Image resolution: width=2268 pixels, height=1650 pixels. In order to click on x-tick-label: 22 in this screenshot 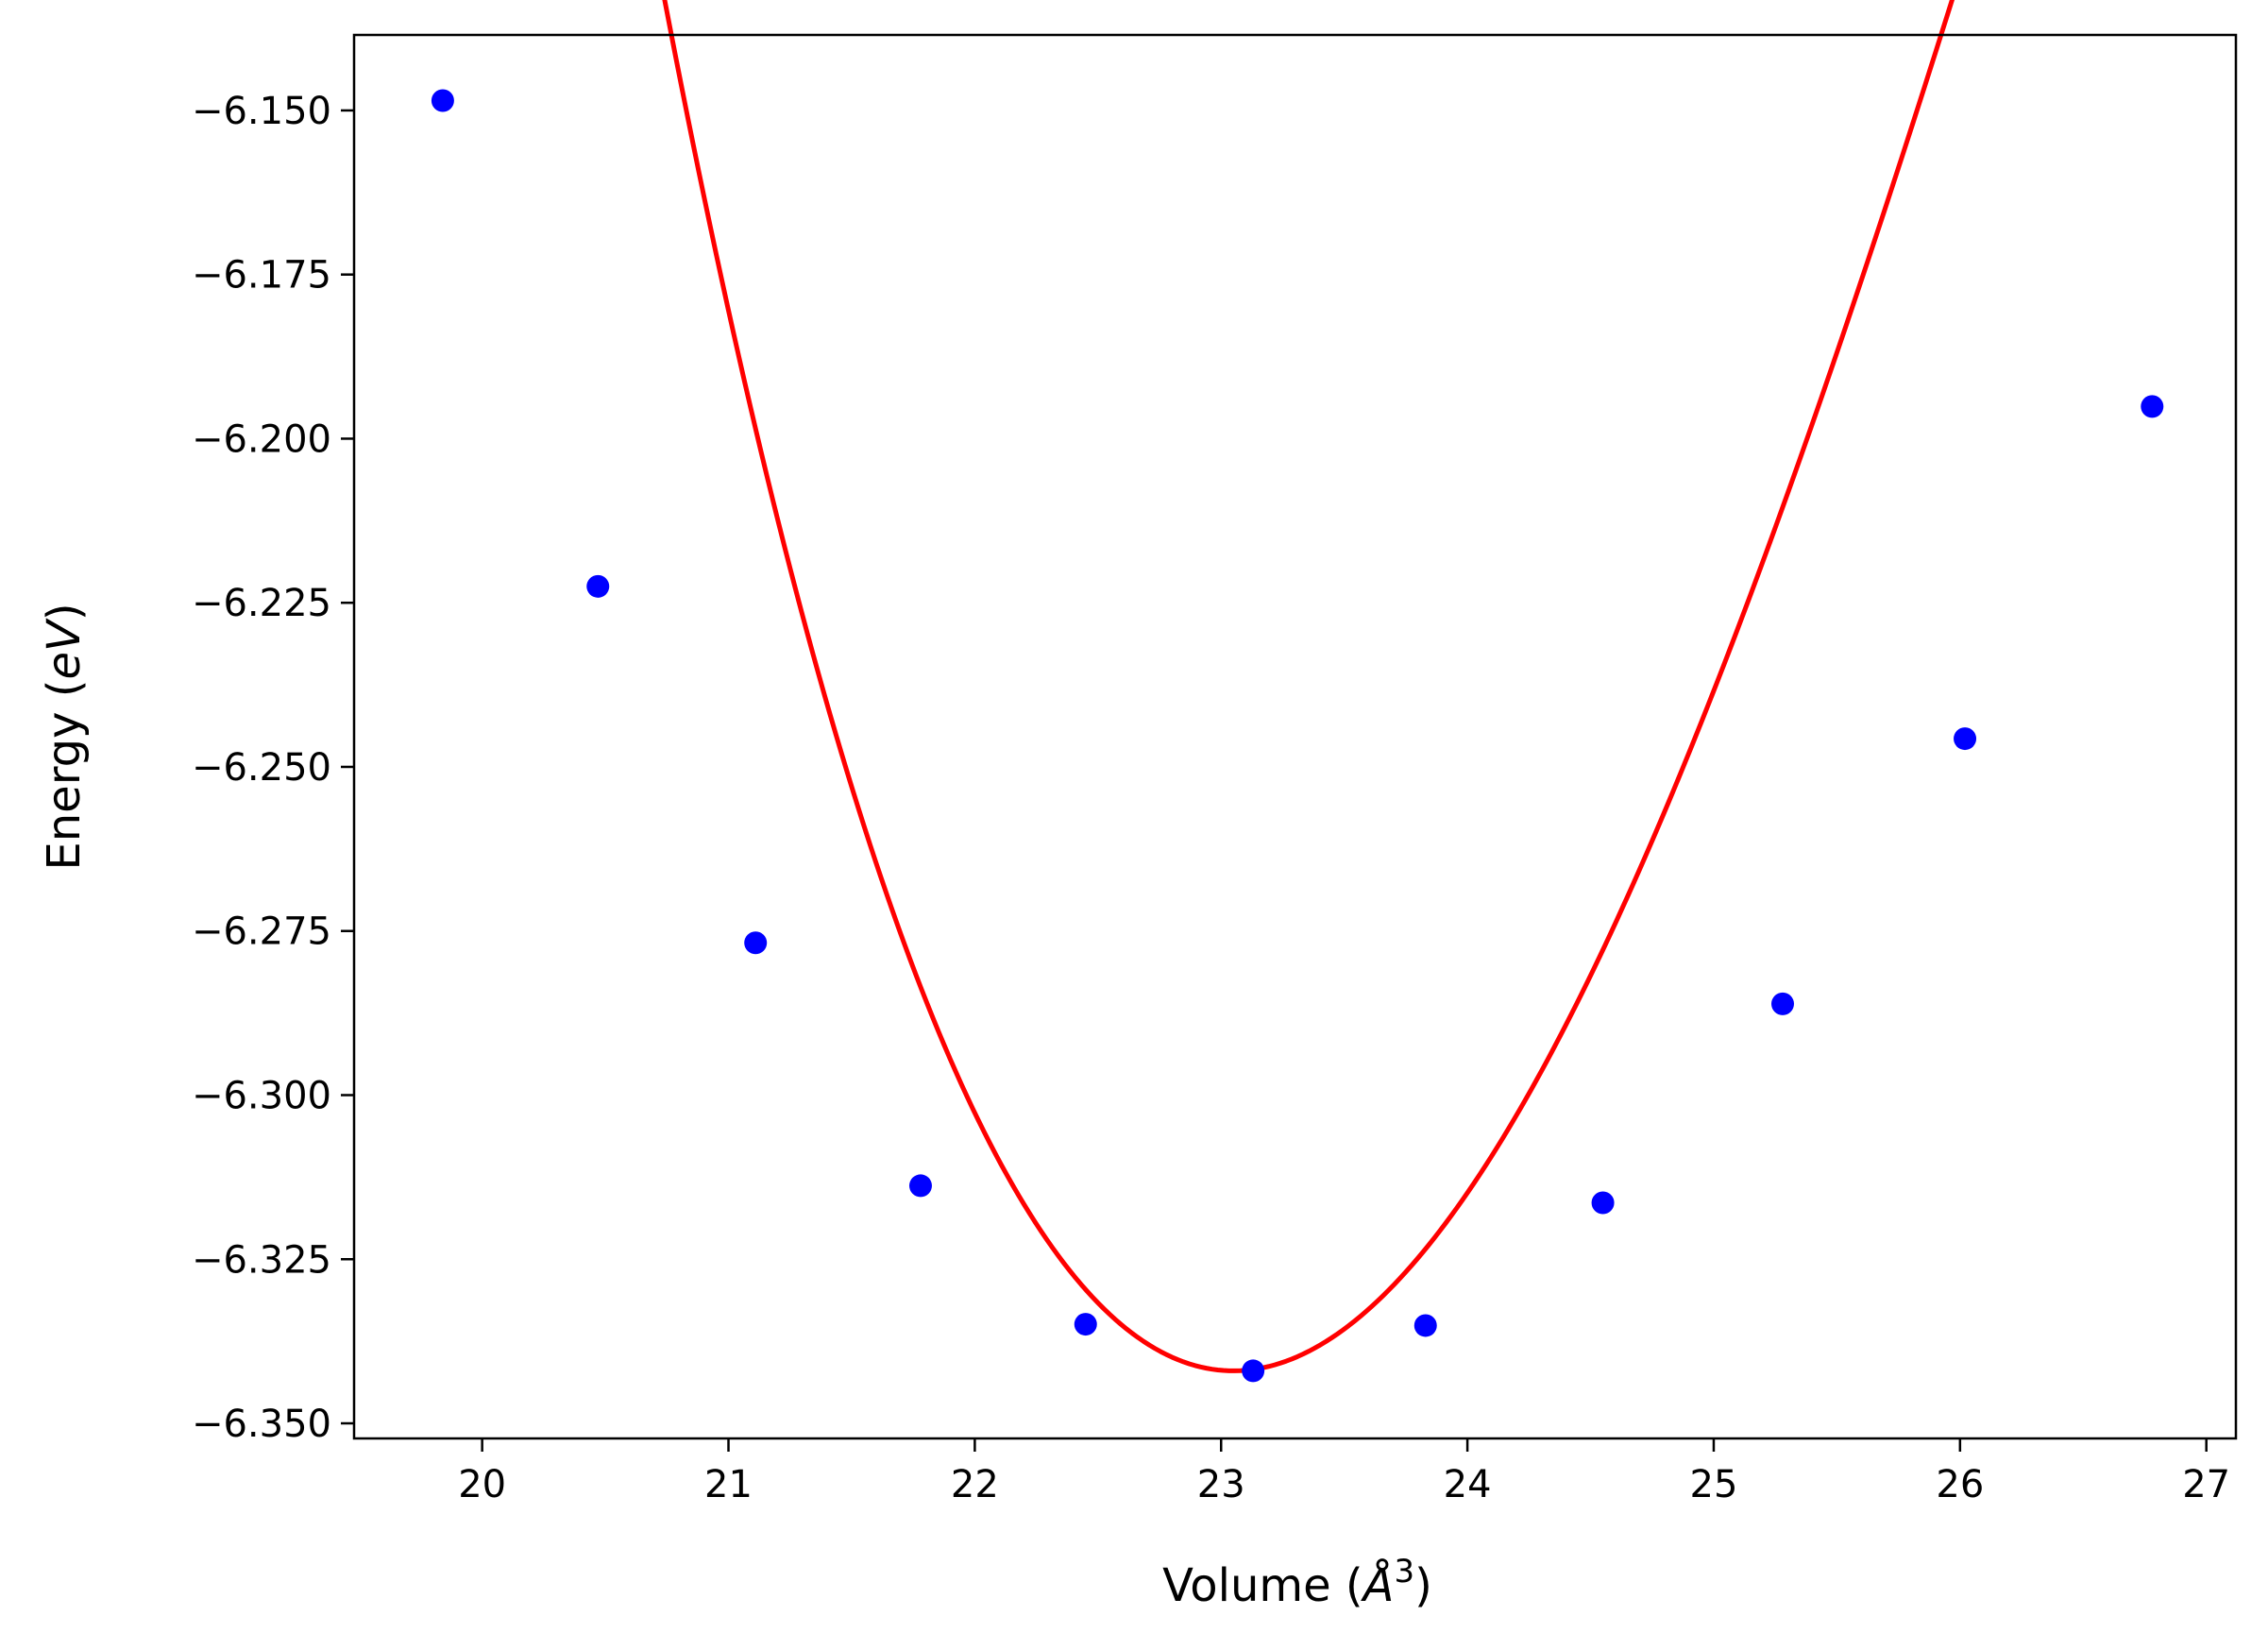, I will do `click(975, 1484)`.